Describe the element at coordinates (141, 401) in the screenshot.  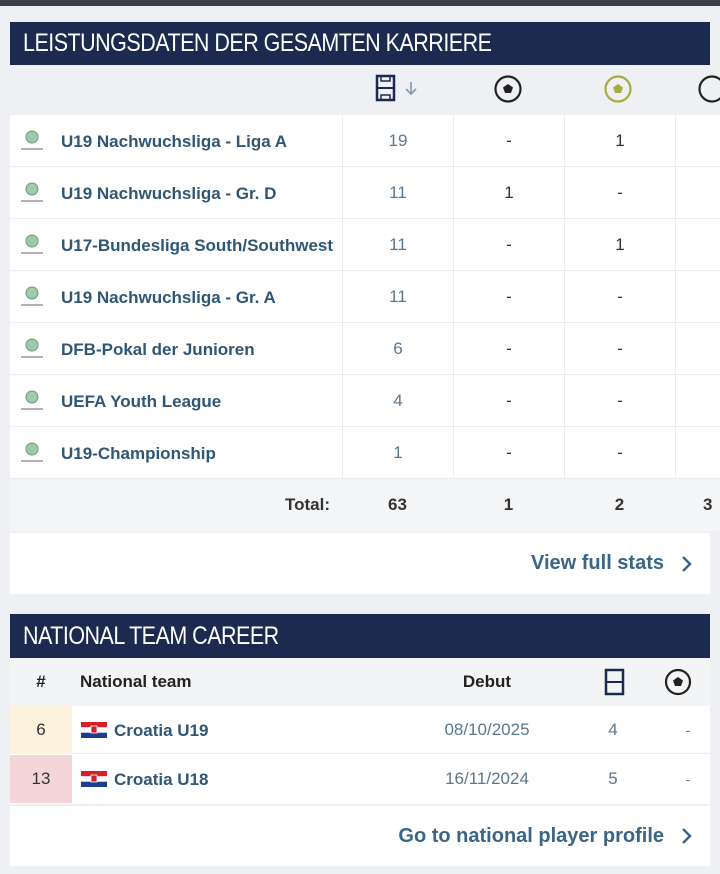
I see `competition-name: UEFA Youth League` at that location.